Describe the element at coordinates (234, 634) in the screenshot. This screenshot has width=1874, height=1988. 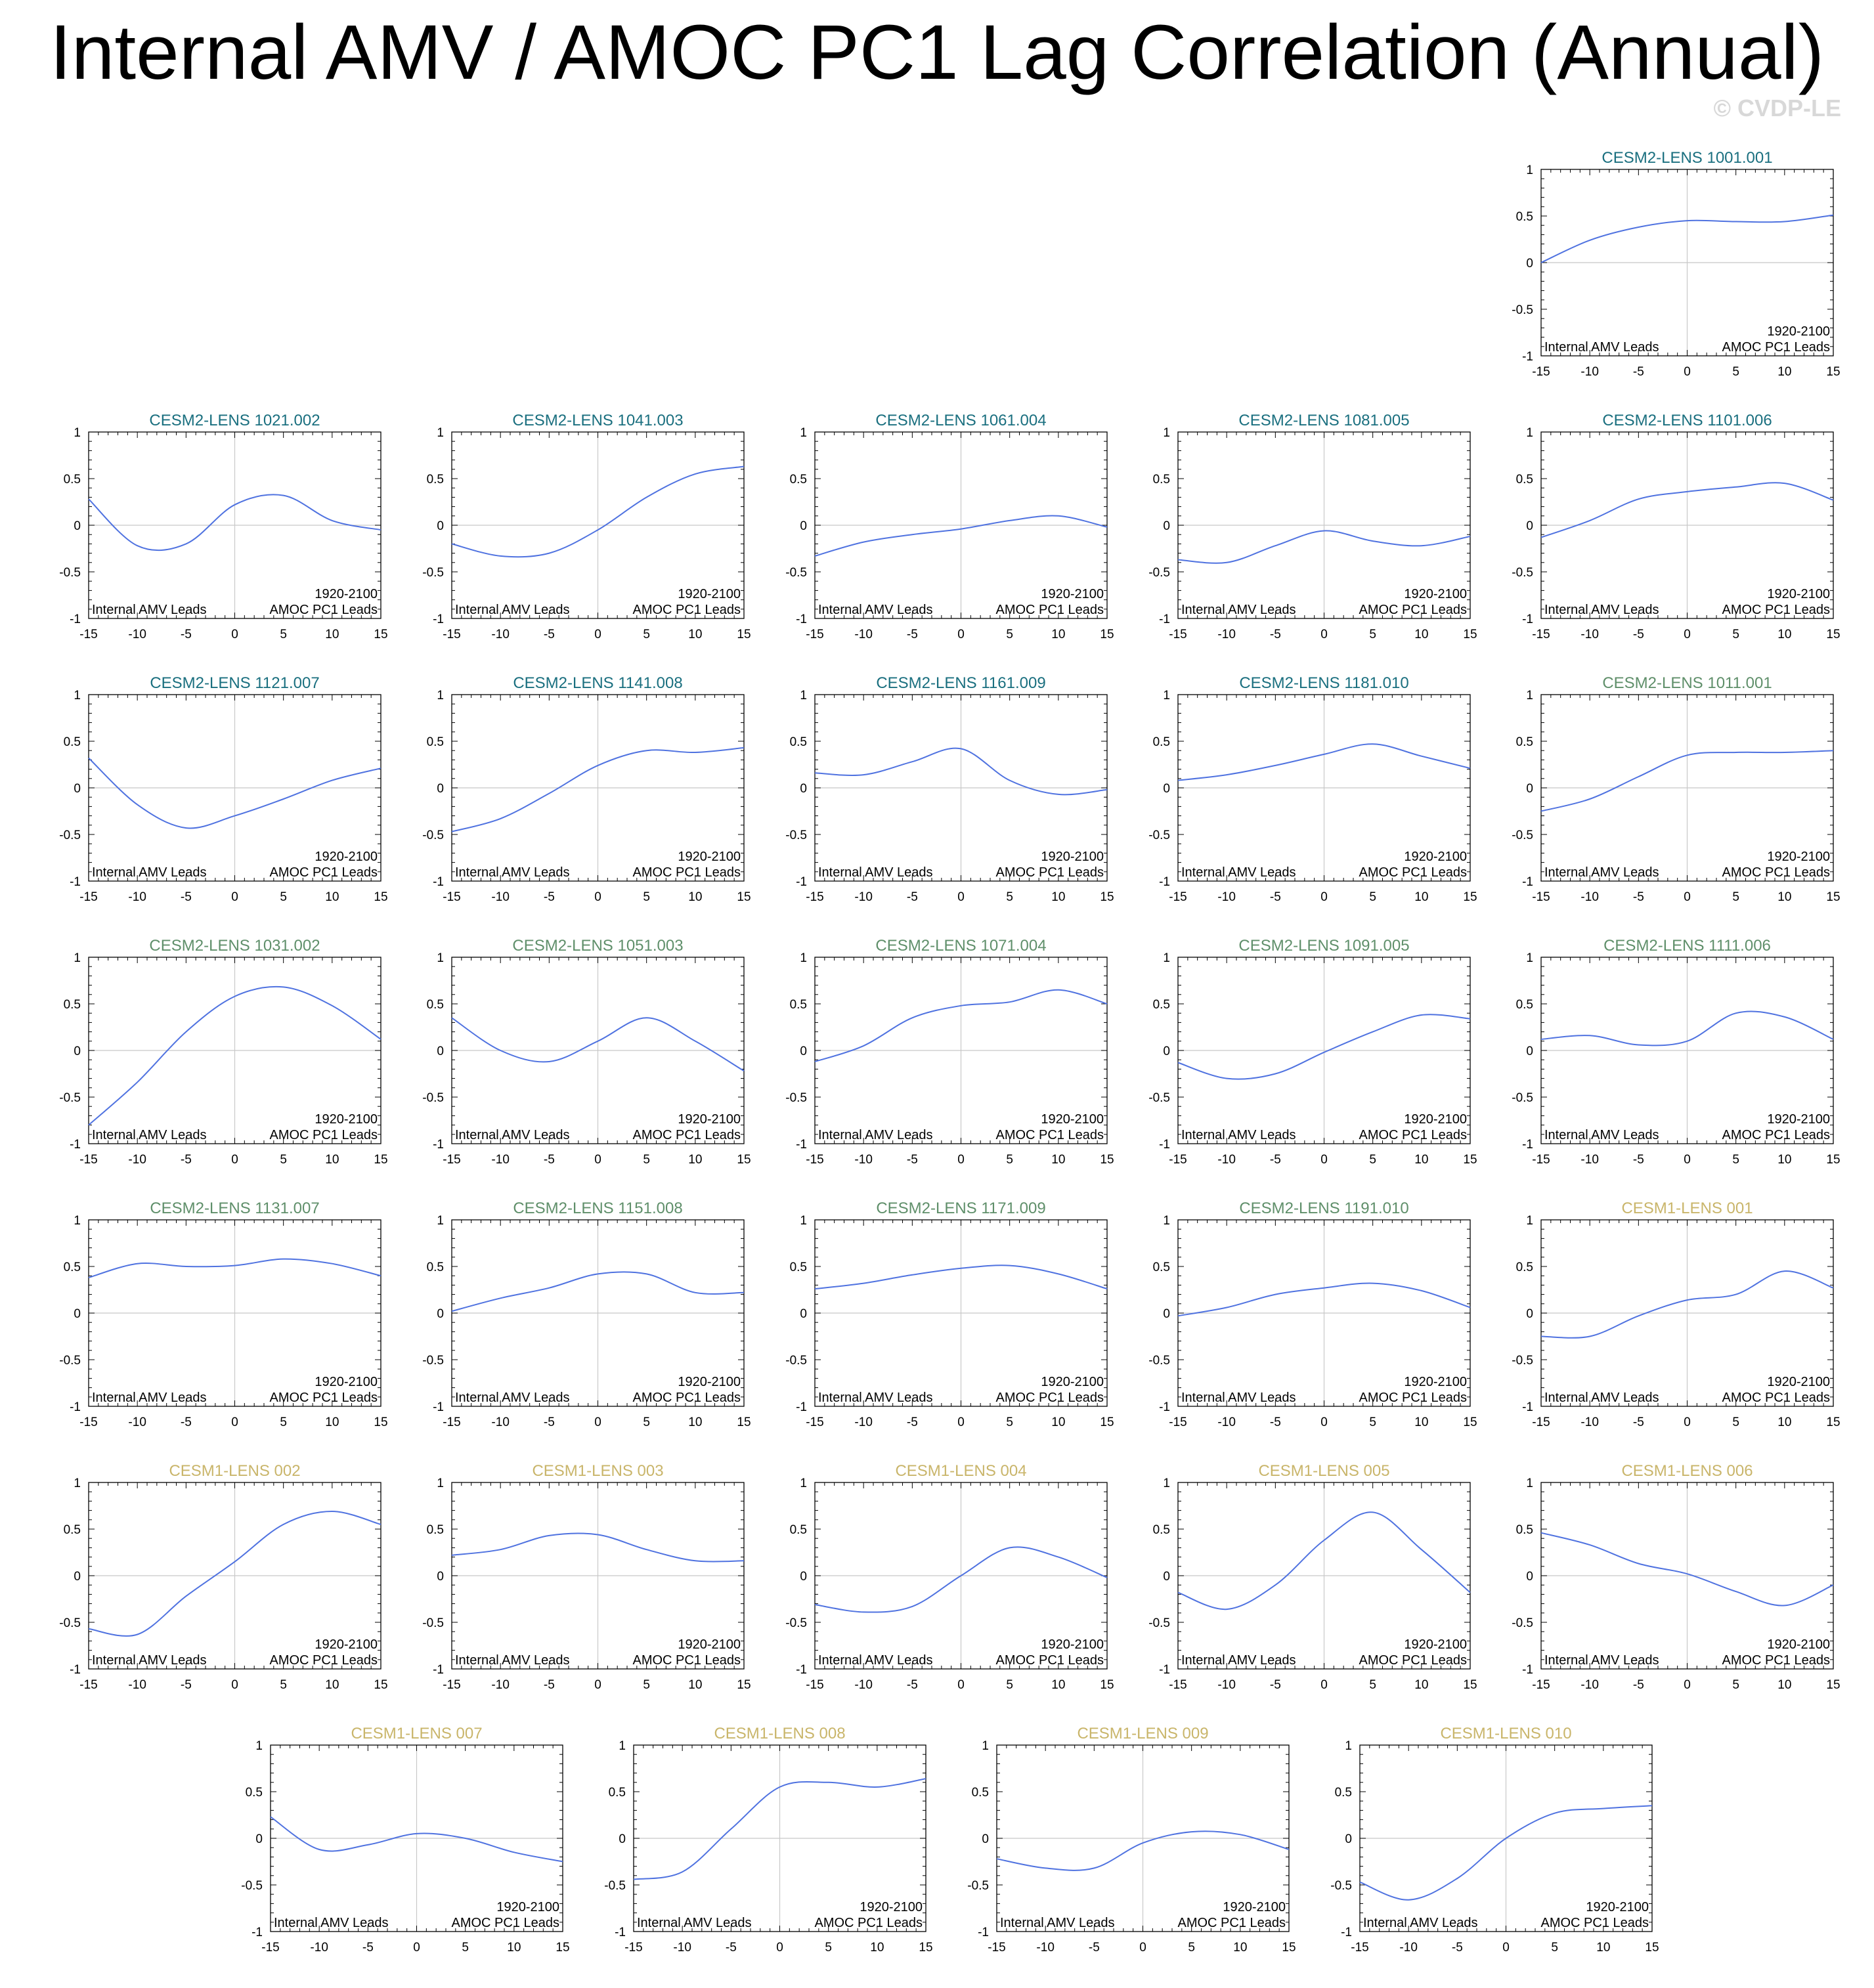
I see `x-tick-label: 0` at that location.